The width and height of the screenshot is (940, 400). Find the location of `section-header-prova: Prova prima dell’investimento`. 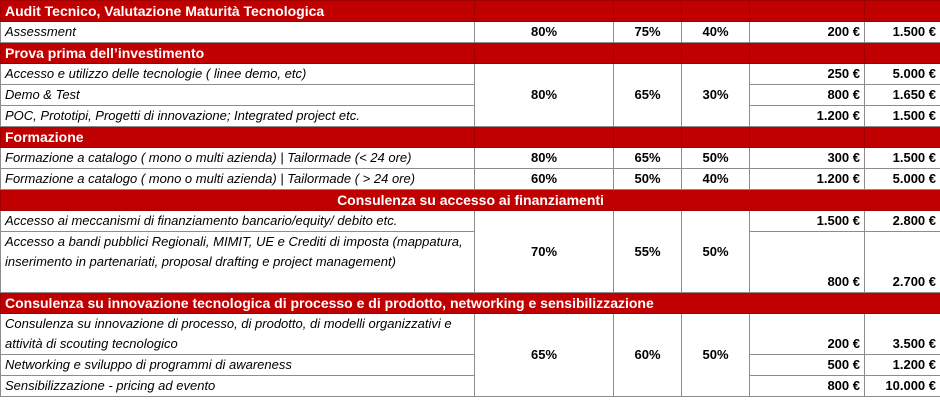

section-header-prova: Prova prima dell’investimento is located at coordinates (470, 53).